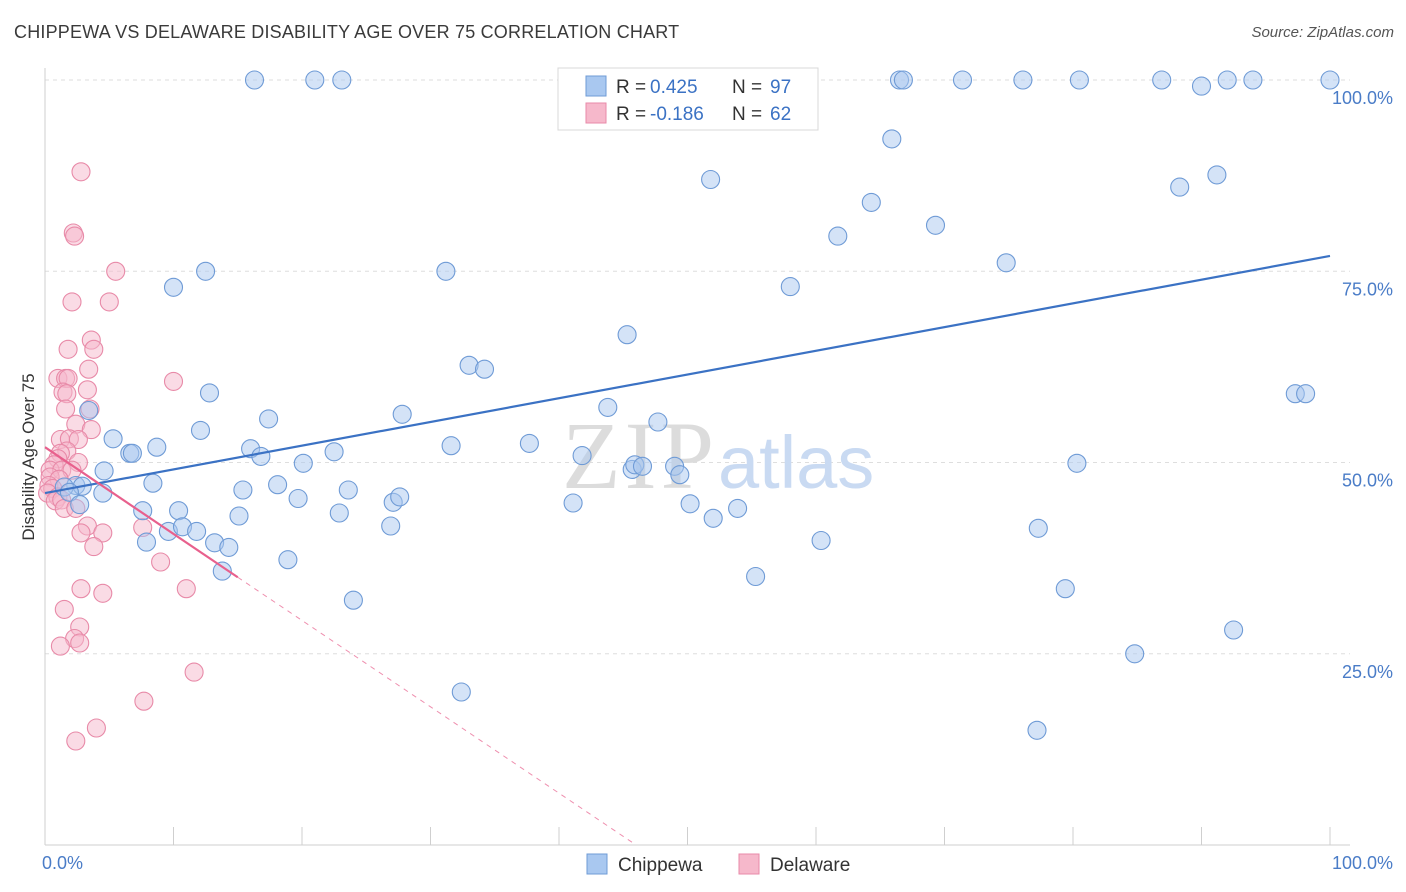 Image resolution: width=1406 pixels, height=892 pixels. Describe the element at coordinates (1367, 672) in the screenshot. I see `y-tick-label-25: 25.0%` at that location.